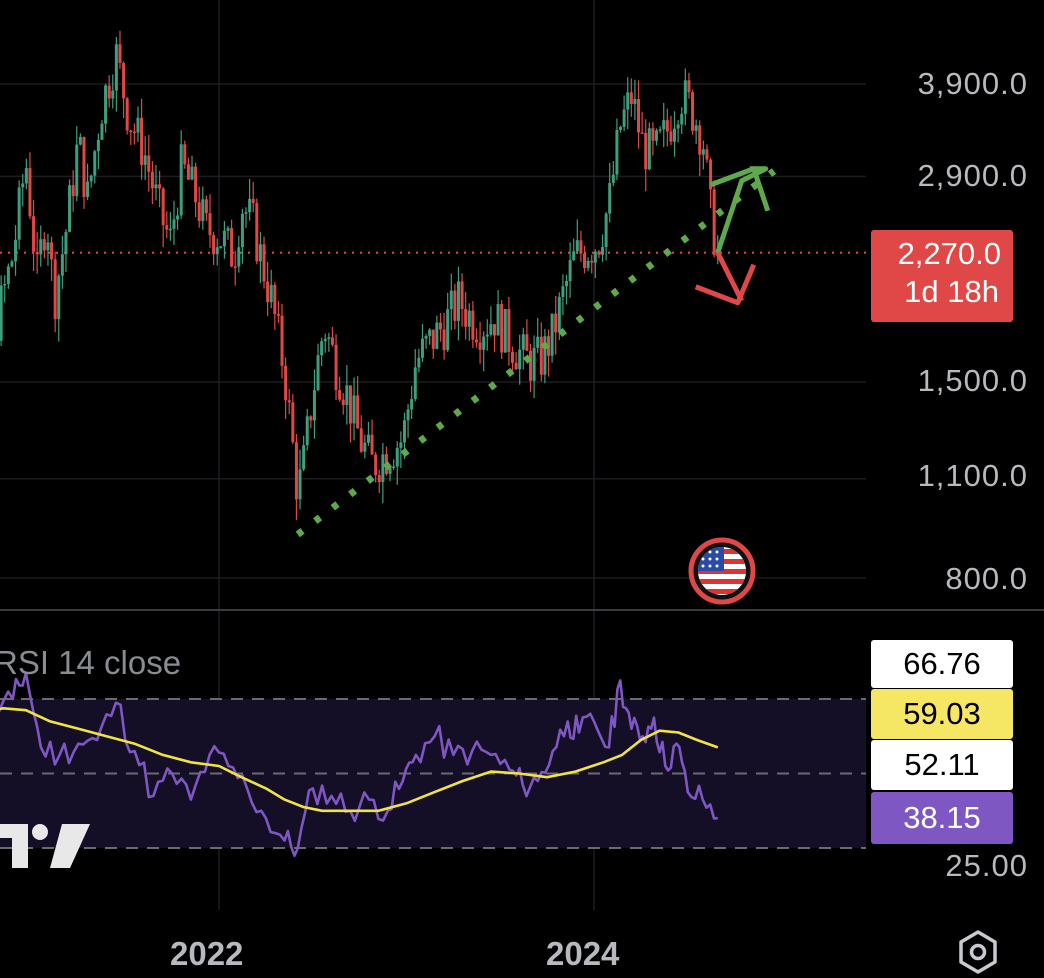 This screenshot has height=978, width=1044. What do you see at coordinates (942, 765) in the screenshot?
I see `rsi-value-badge-3: 52.11` at bounding box center [942, 765].